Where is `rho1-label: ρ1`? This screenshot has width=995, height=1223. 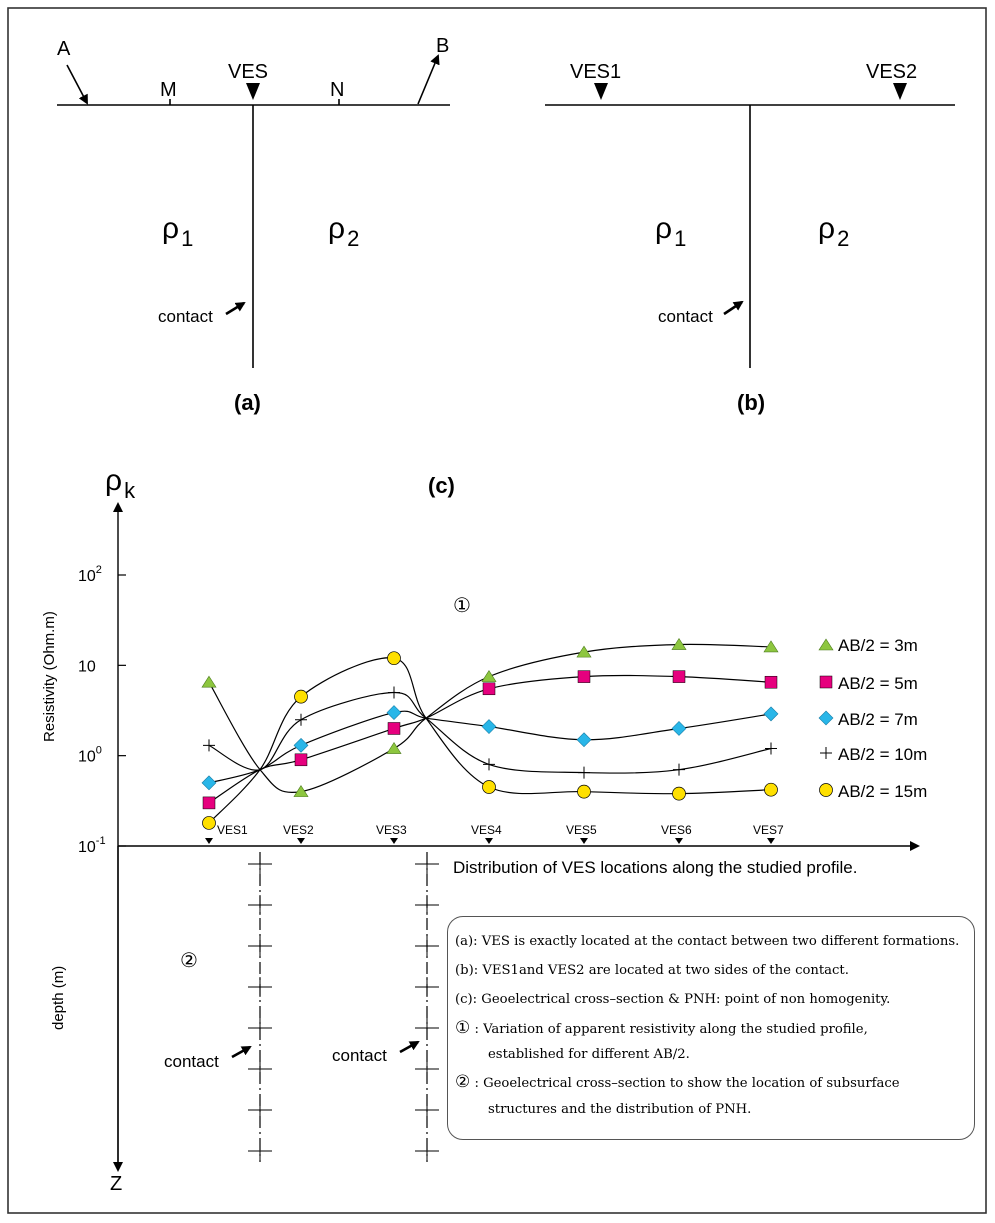
rho1-label: ρ1 is located at coordinates (670, 231).